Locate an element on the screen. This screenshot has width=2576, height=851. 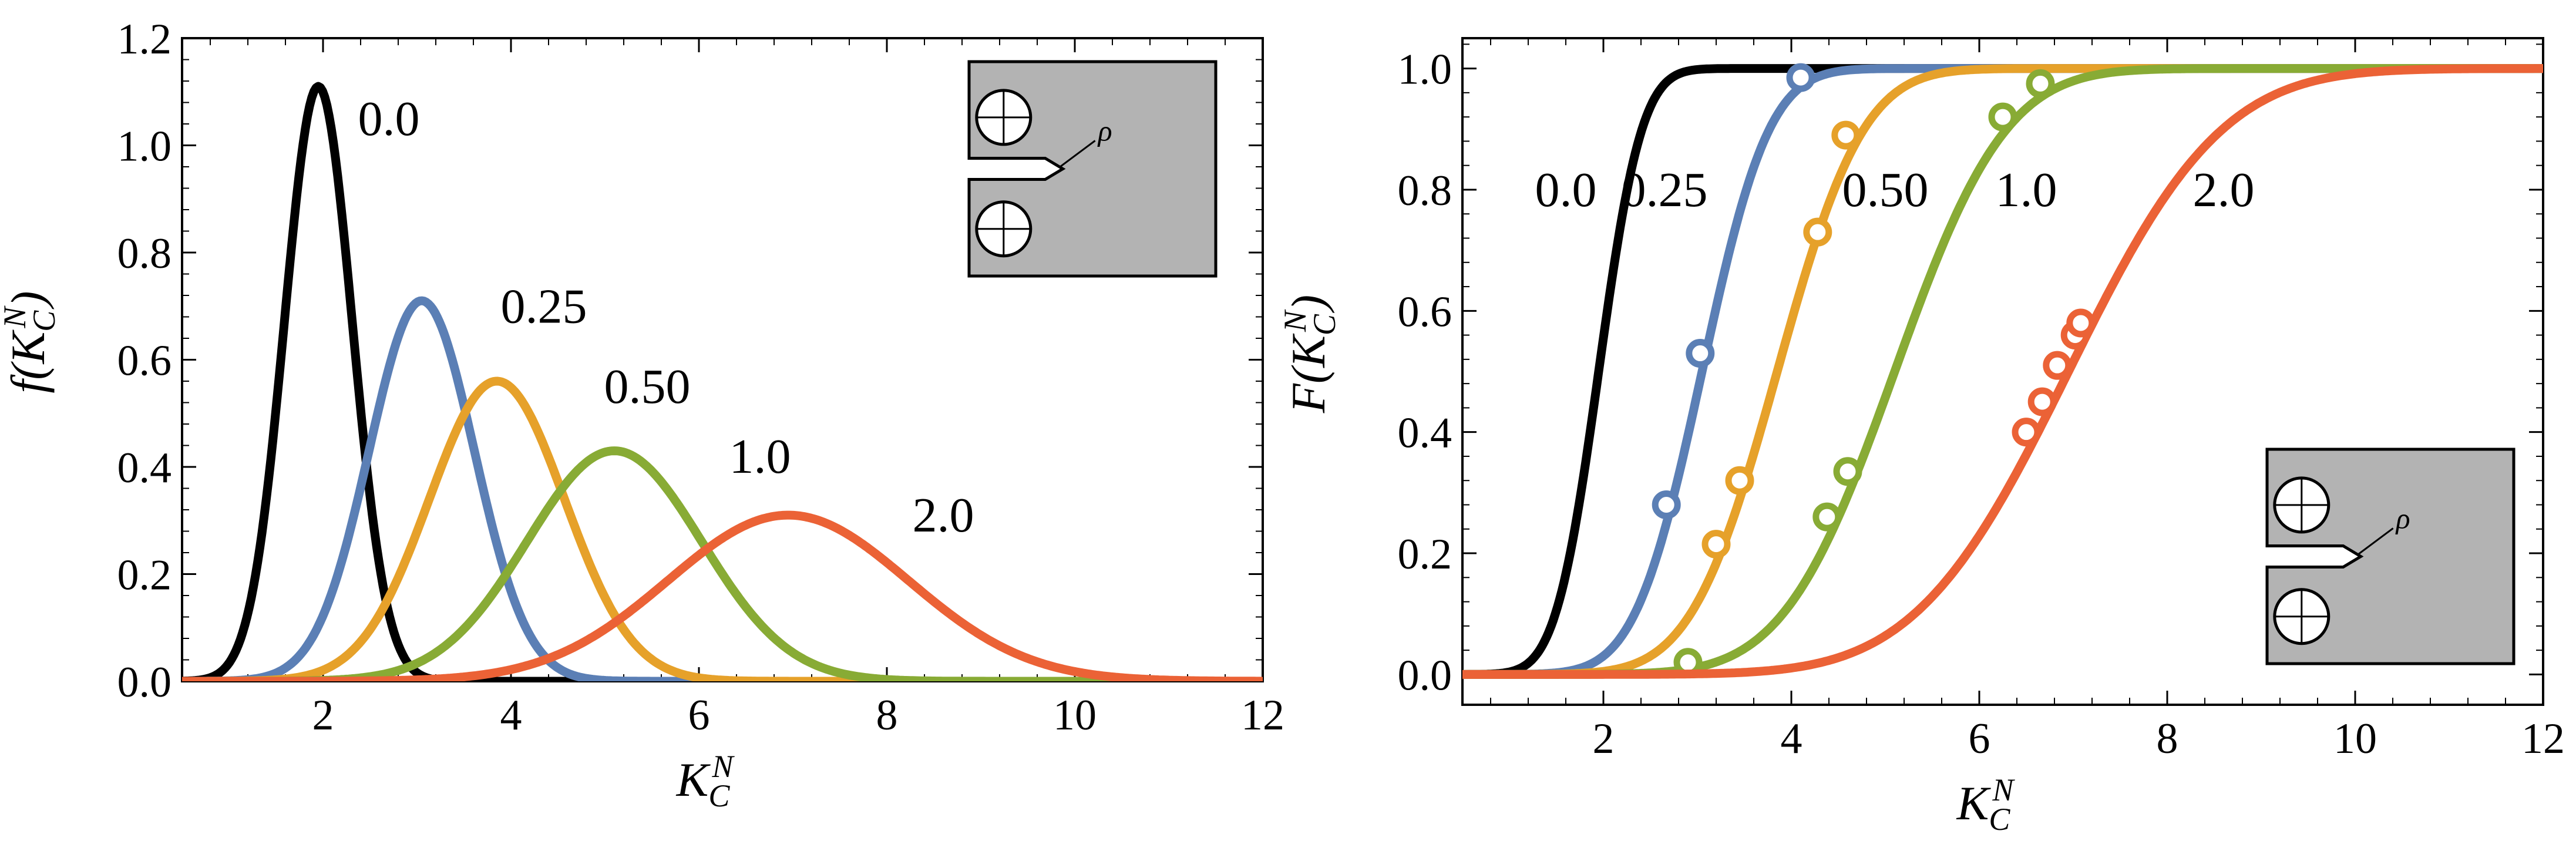
y-tick-label: 1.2 is located at coordinates (144, 39).